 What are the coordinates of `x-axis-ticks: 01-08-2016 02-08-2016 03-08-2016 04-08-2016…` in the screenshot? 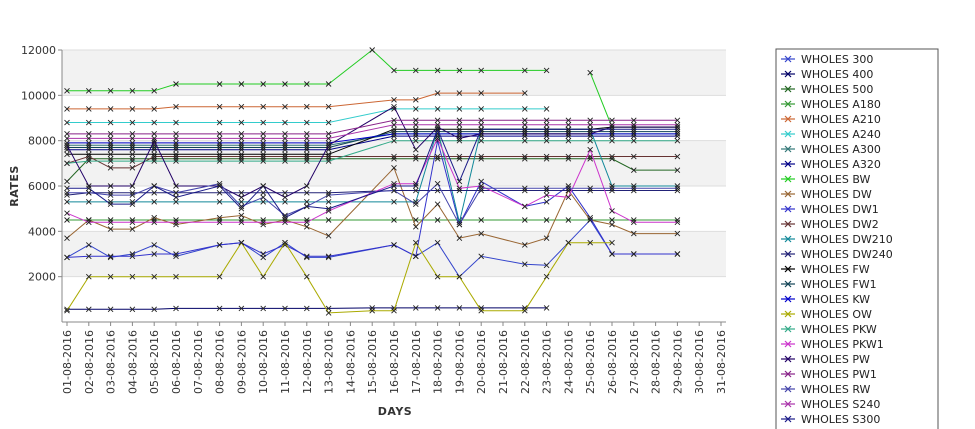 It's located at (394, 358).